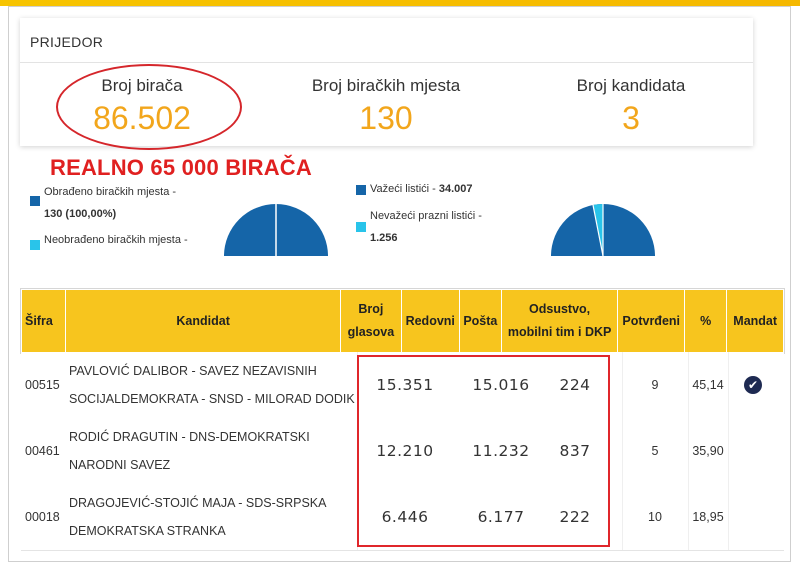  I want to click on cell-absent: 222, so click(575, 517).